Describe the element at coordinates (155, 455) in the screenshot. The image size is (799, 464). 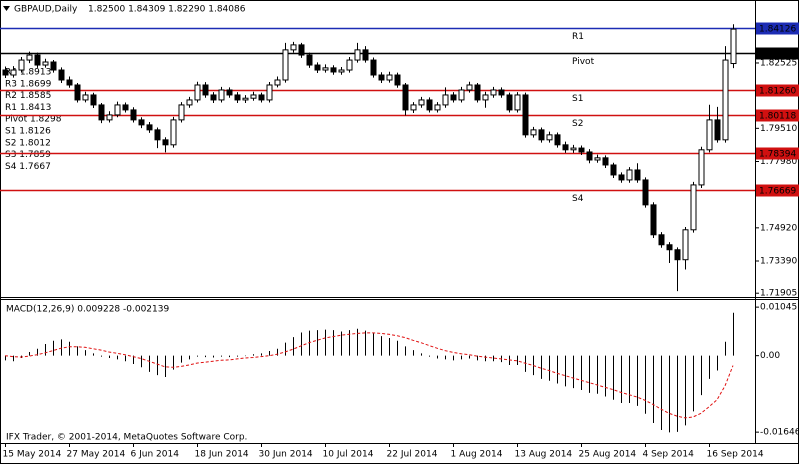
I see `x-tick-label: 6 Jun 2014` at that location.